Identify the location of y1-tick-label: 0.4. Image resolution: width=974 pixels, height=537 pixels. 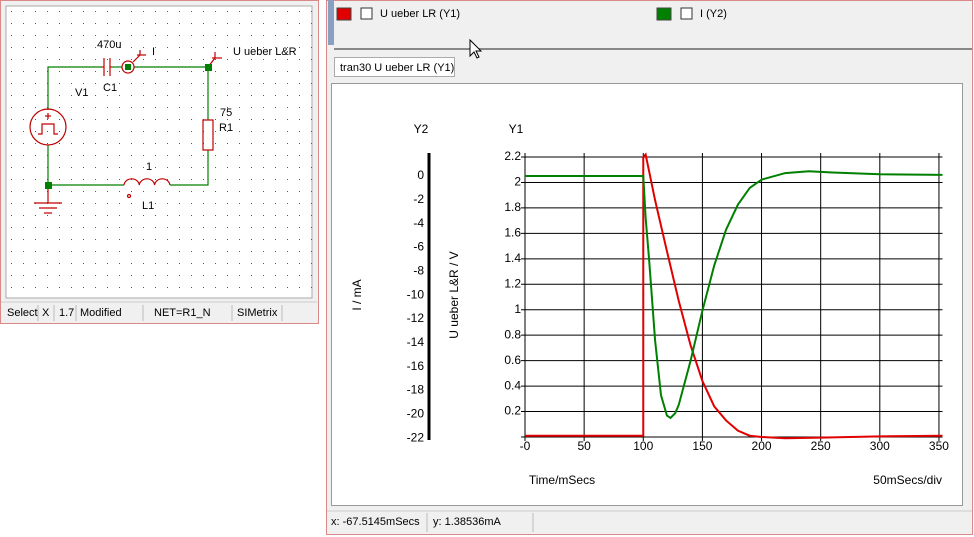
(512, 385).